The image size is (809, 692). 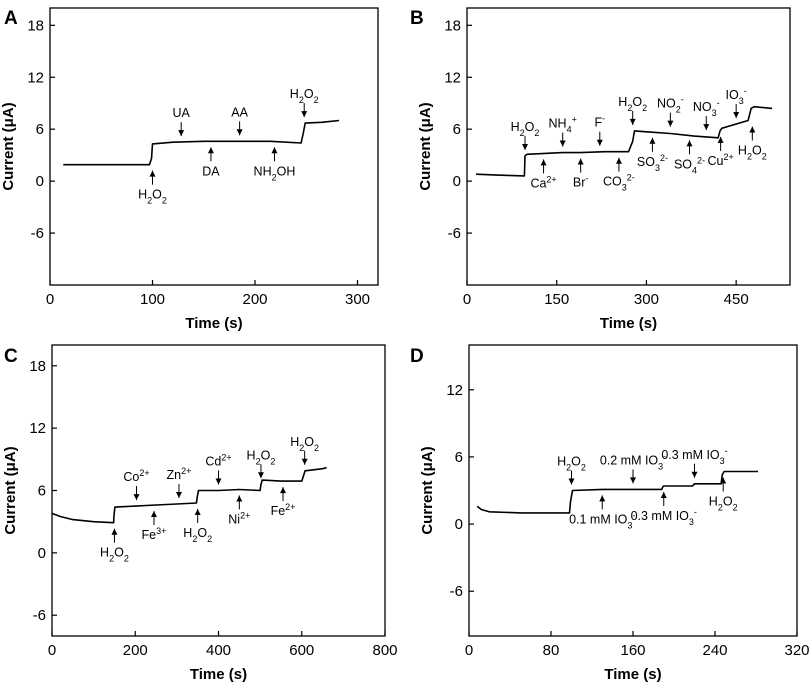 What do you see at coordinates (670, 111) in the screenshot?
I see `annotation: NO2-` at bounding box center [670, 111].